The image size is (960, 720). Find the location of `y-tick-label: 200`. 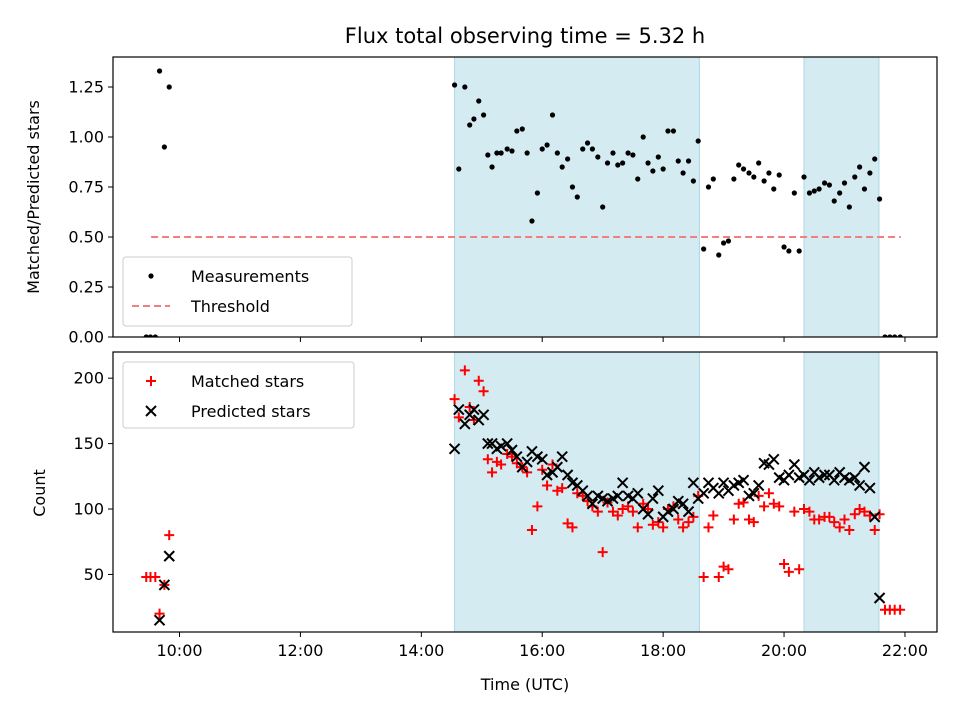

y-tick-label: 200 is located at coordinates (88, 378).